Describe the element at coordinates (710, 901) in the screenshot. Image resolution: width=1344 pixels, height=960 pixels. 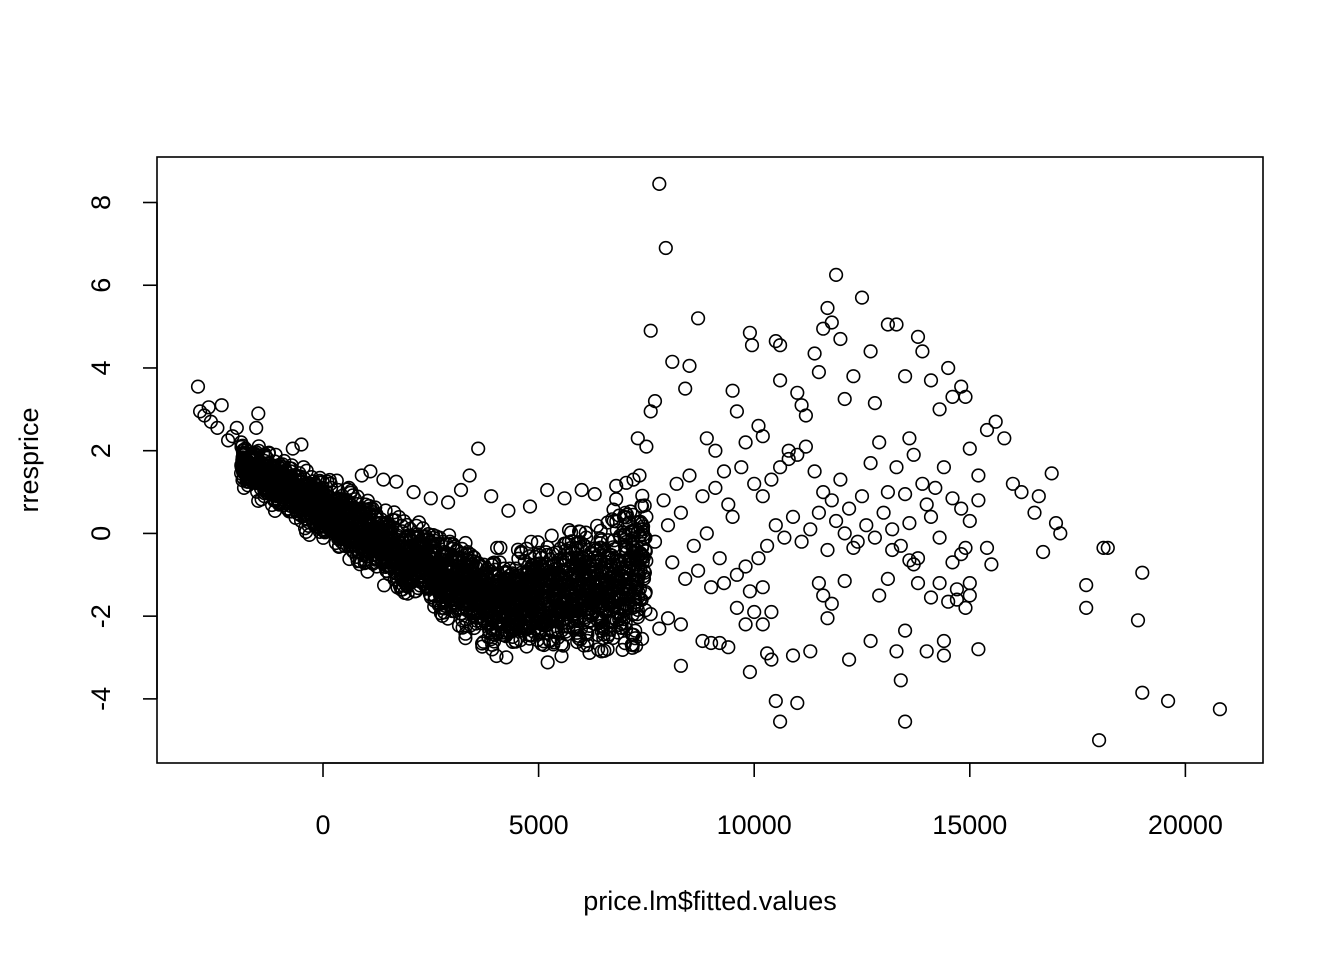
I see `x-axis-label: price.lm$fitted.values` at that location.